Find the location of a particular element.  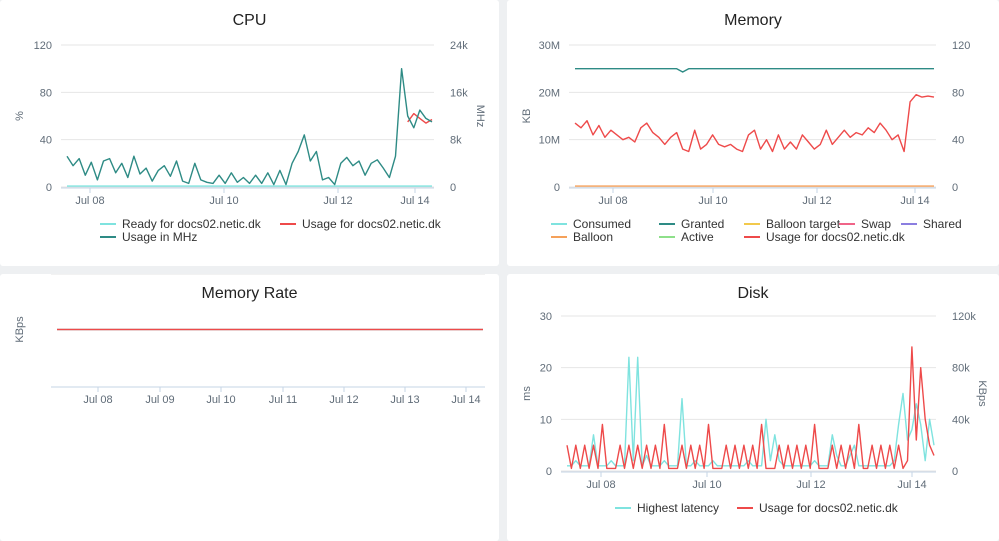

memory-rate-ylabel: KBps is located at coordinates (20, 329).